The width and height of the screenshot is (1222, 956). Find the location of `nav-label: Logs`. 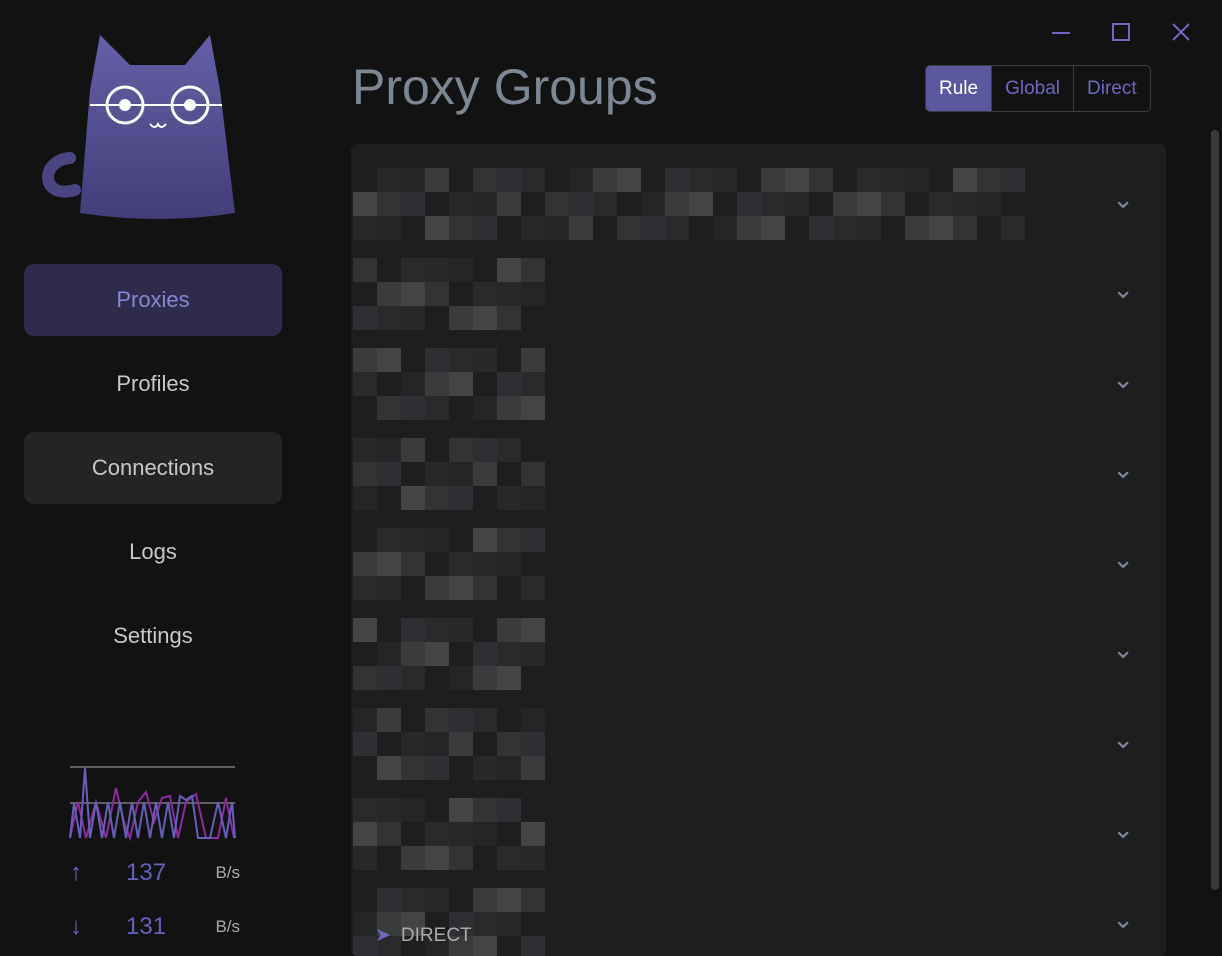

nav-label: Logs is located at coordinates (153, 551).